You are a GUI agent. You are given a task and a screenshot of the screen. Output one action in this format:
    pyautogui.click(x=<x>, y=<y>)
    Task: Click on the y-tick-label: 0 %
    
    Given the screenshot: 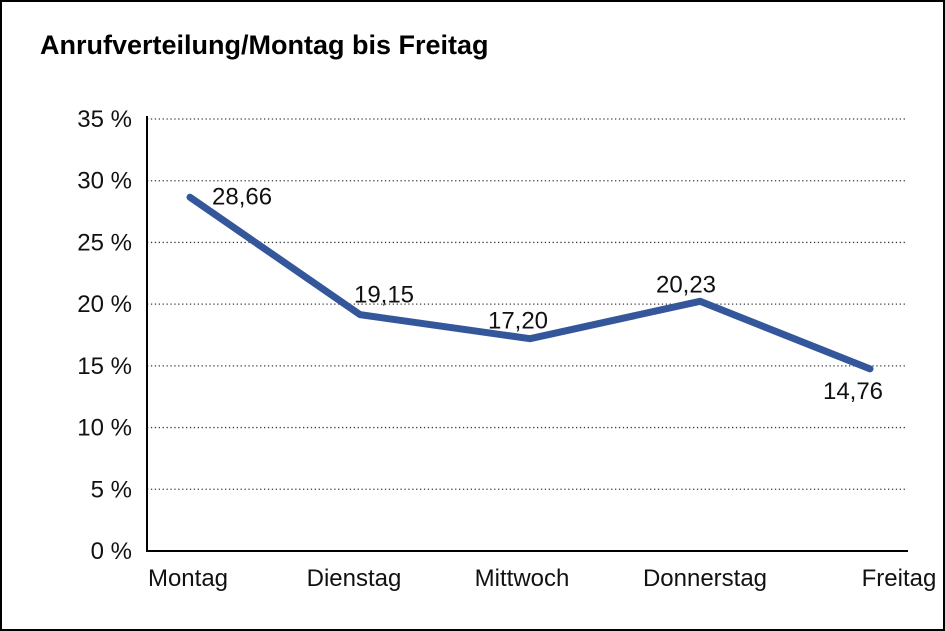 What is the action you would take?
    pyautogui.click(x=111, y=551)
    